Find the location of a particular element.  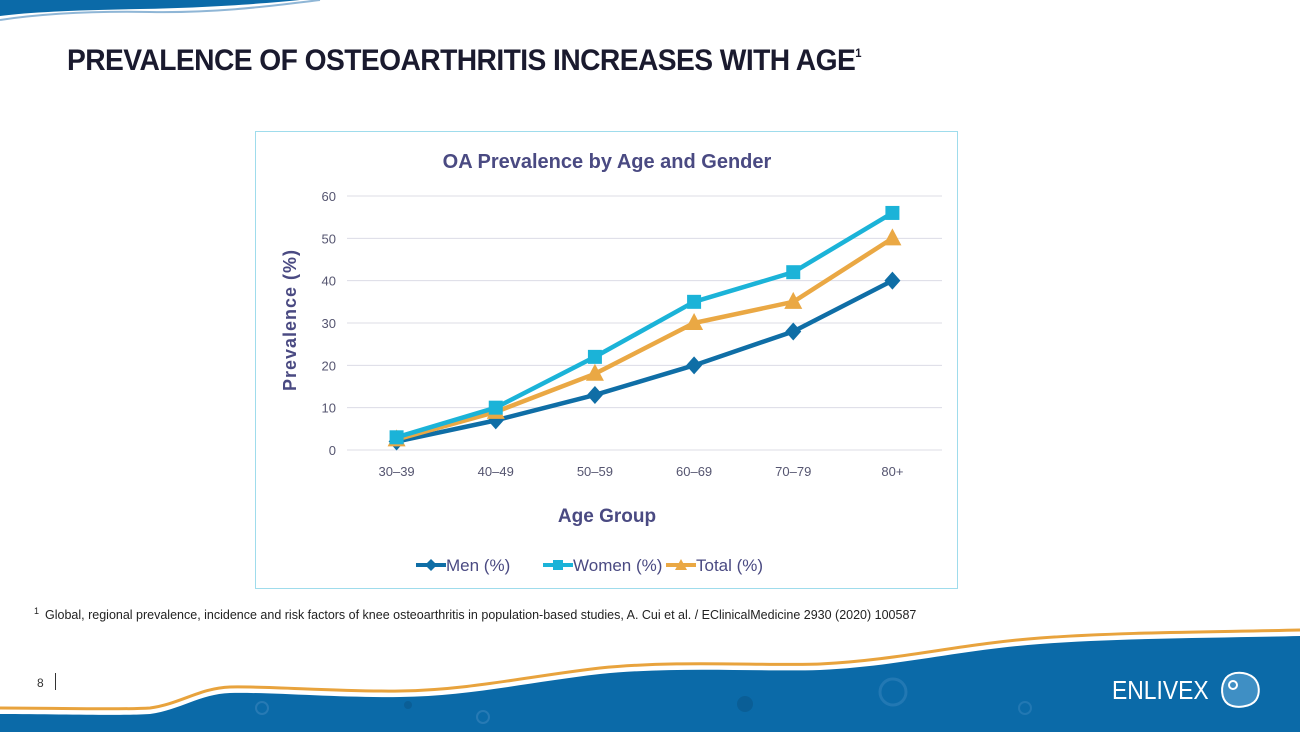

x-axis-label: Age Group is located at coordinates (607, 516).